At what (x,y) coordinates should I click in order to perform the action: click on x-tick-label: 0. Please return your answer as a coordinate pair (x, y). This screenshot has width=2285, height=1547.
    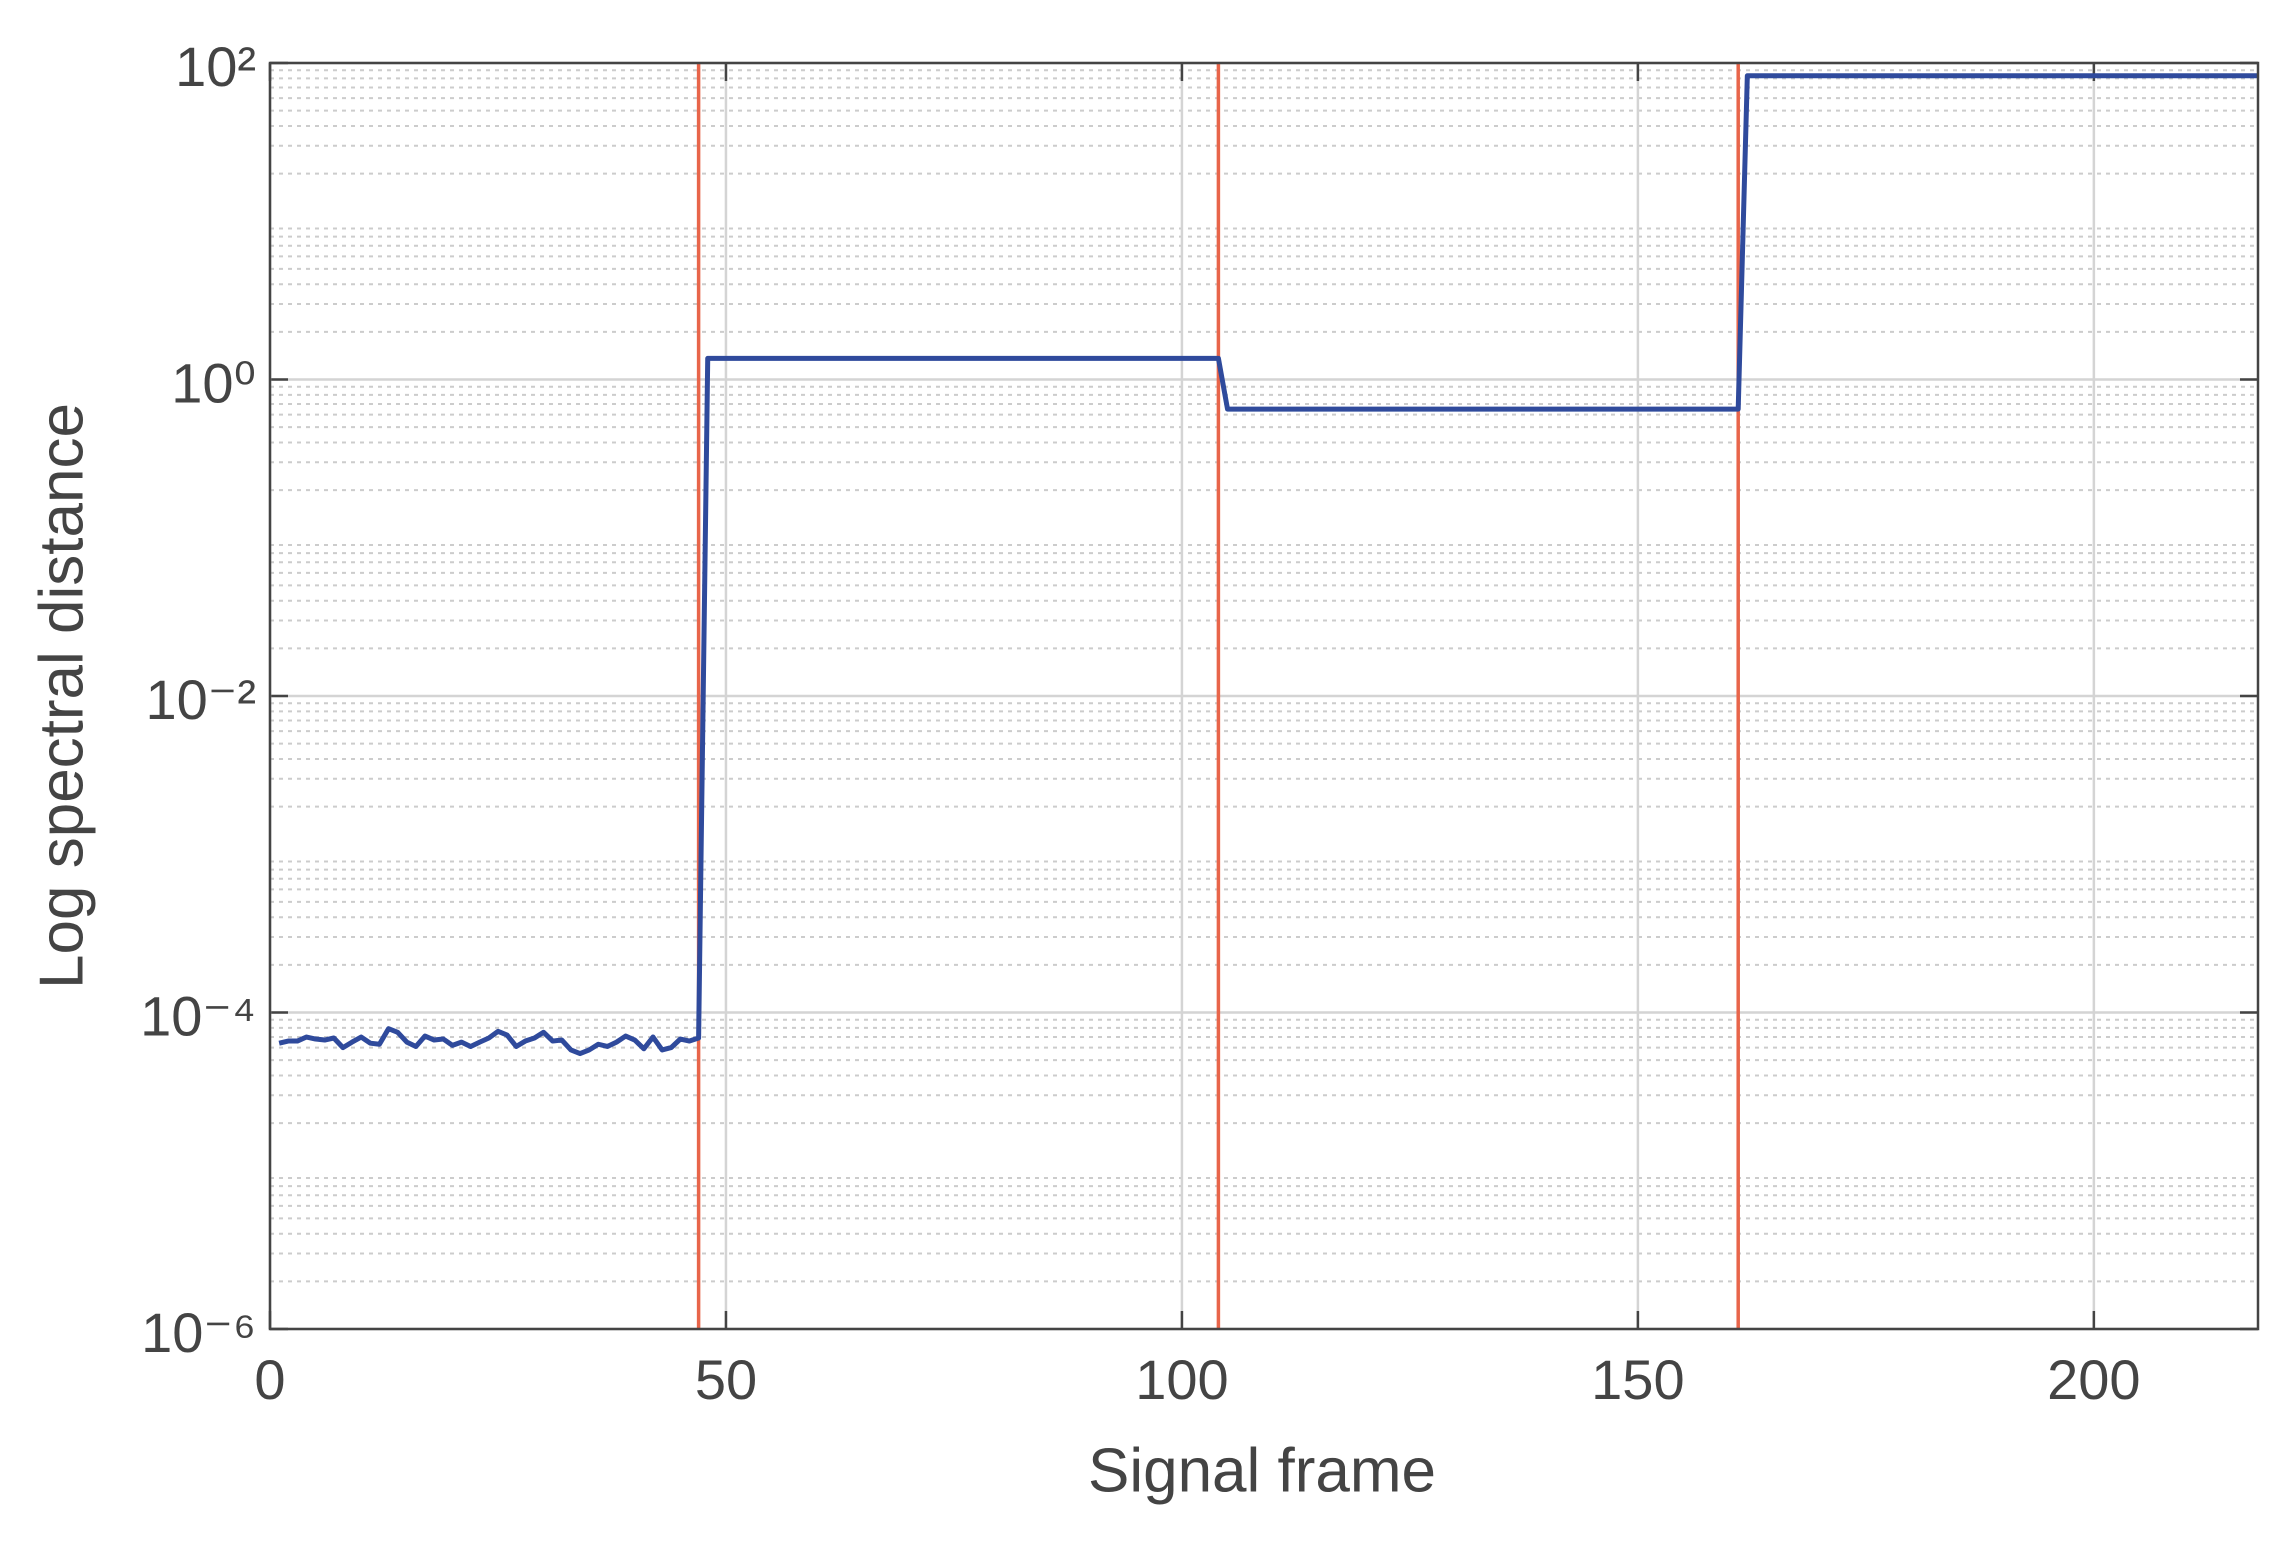
    Looking at the image, I should click on (269, 1379).